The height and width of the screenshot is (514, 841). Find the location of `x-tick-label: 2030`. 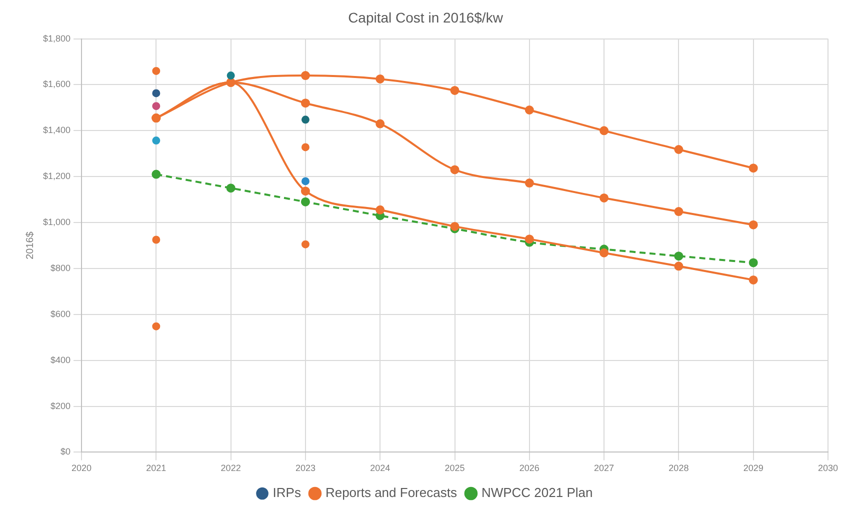

x-tick-label: 2030 is located at coordinates (828, 468).